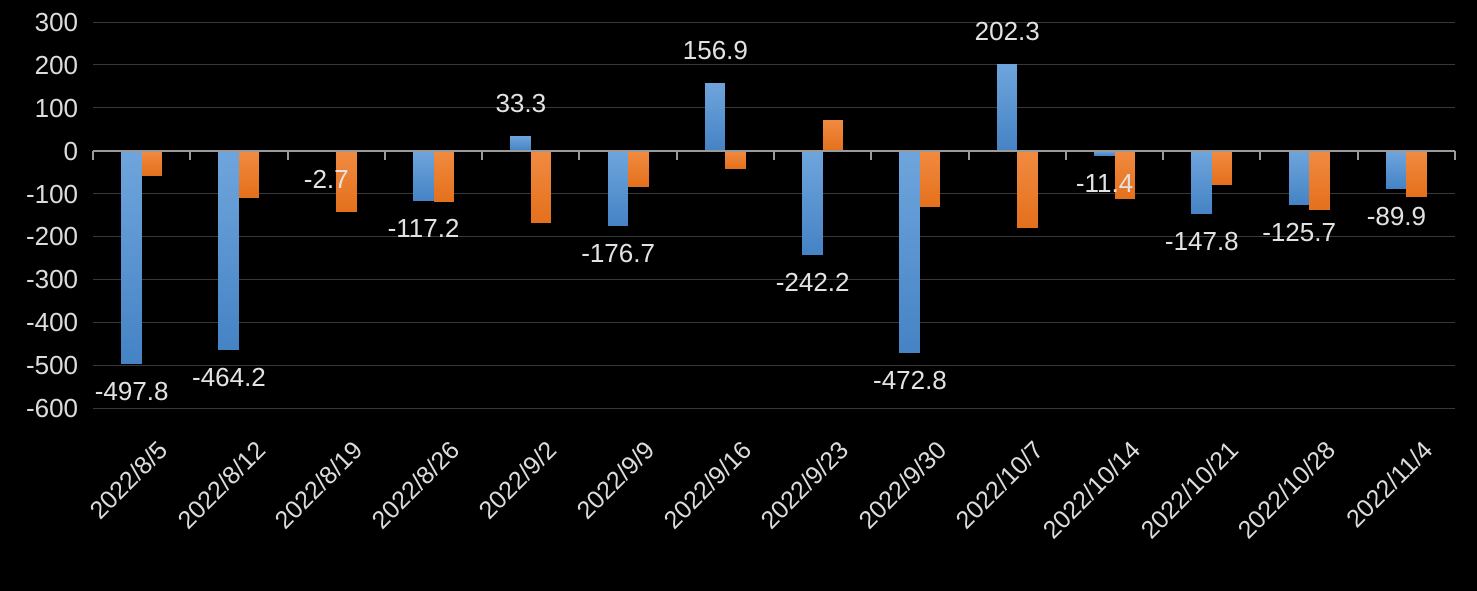 This screenshot has width=1477, height=591. Describe the element at coordinates (1222, 167) in the screenshot. I see `bar-orange-2022/10/21` at that location.